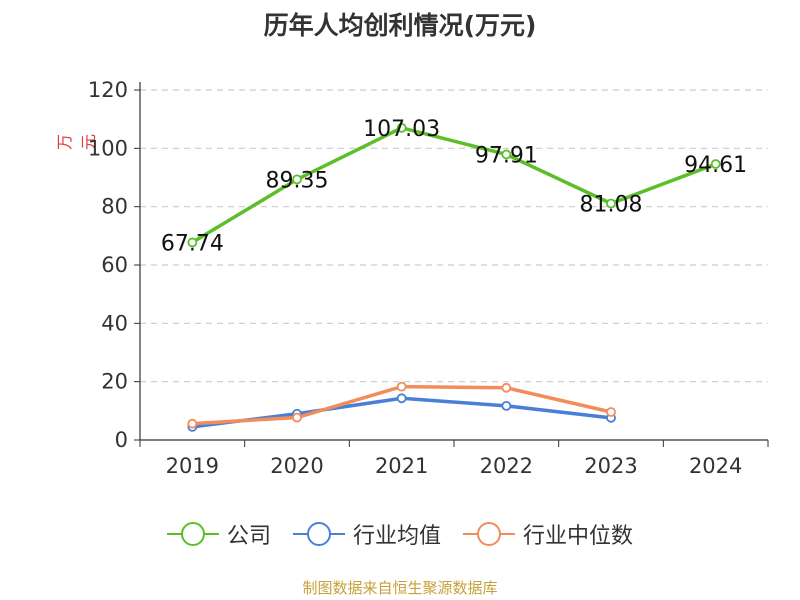  What do you see at coordinates (192, 534) in the screenshot?
I see `legend-marker-company` at bounding box center [192, 534].